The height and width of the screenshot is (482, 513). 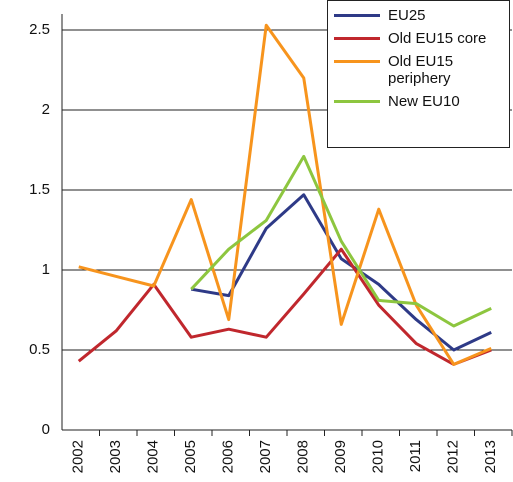 What do you see at coordinates (415, 456) in the screenshot?
I see `x-tick-label: 2011` at bounding box center [415, 456].